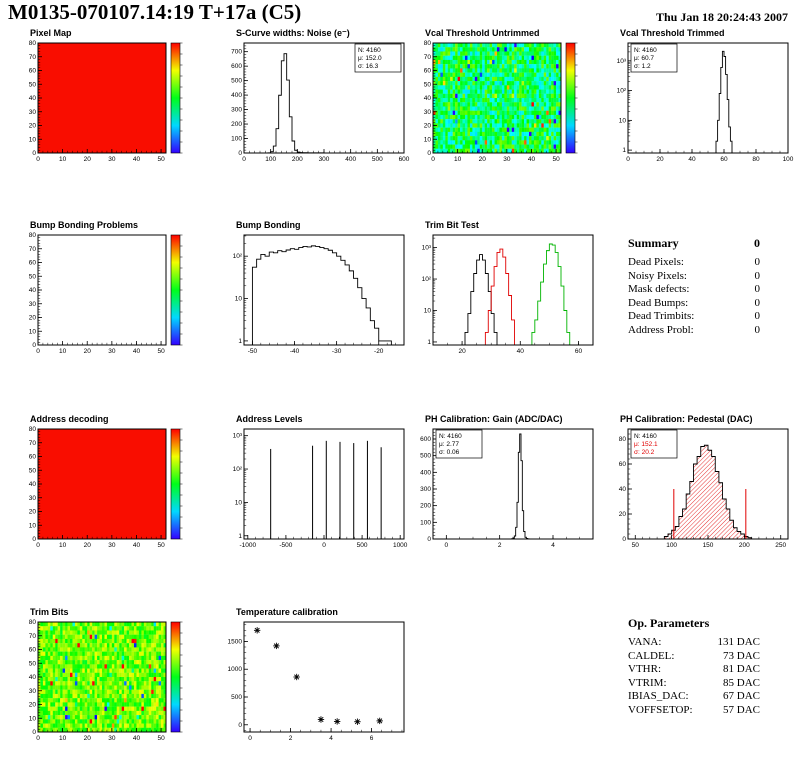 This screenshot has height=772, width=796. Describe the element at coordinates (235, 669) in the screenshot. I see `svg-text: 1000` at that location.